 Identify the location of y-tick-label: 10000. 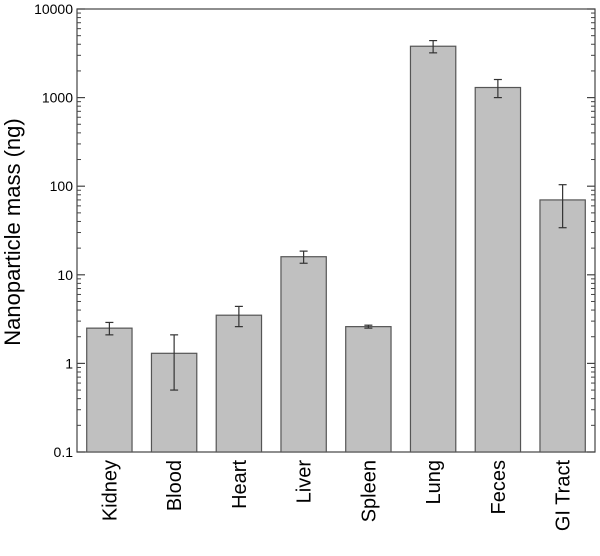
(53, 9).